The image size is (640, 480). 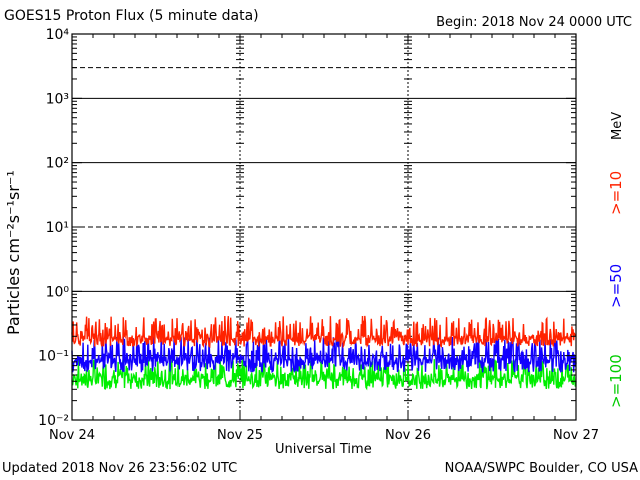 What do you see at coordinates (616, 285) in the screenshot?
I see `legend-ge50: >=50` at bounding box center [616, 285].